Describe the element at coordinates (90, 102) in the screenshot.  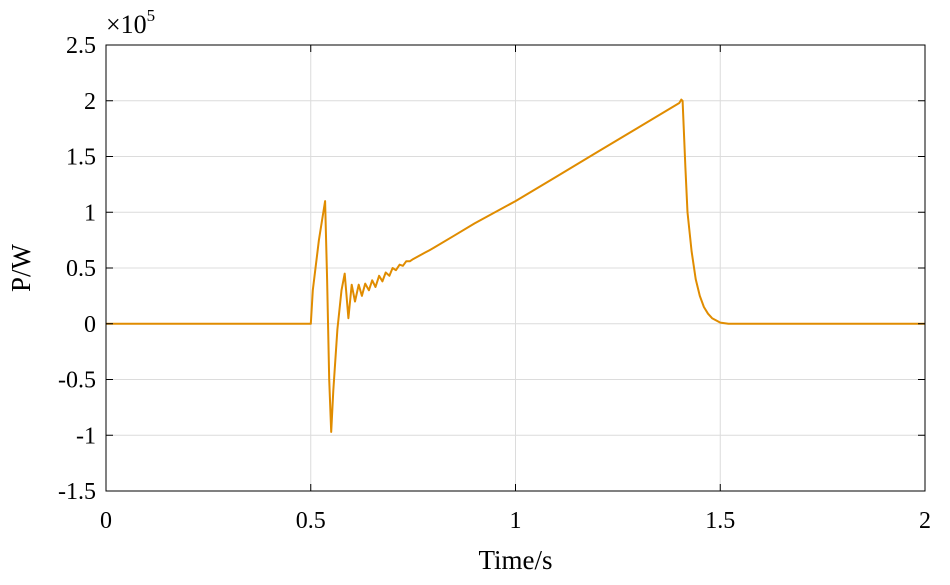
I see `y-tick-label: 2` at that location.